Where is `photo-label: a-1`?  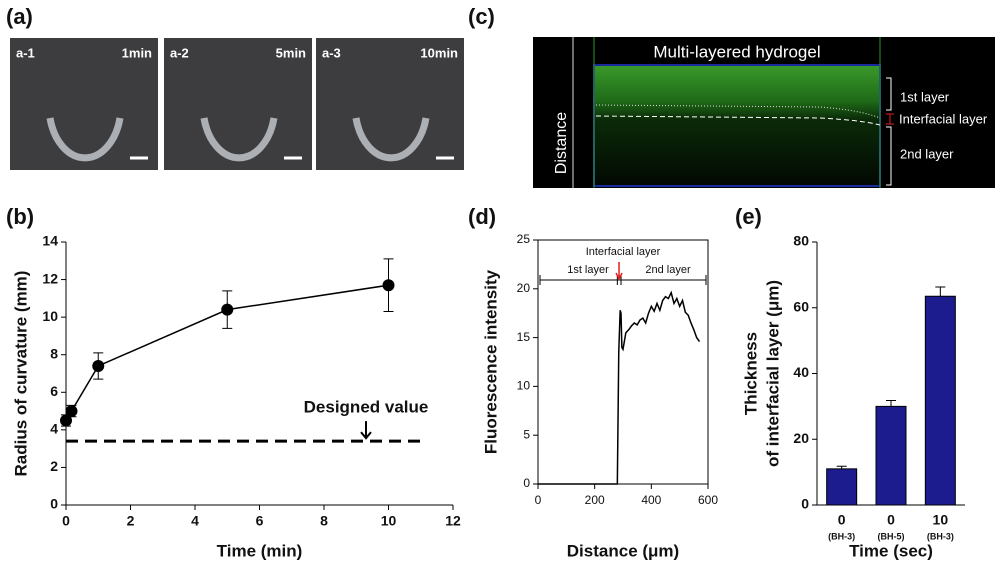
photo-label: a-1 is located at coordinates (25, 52).